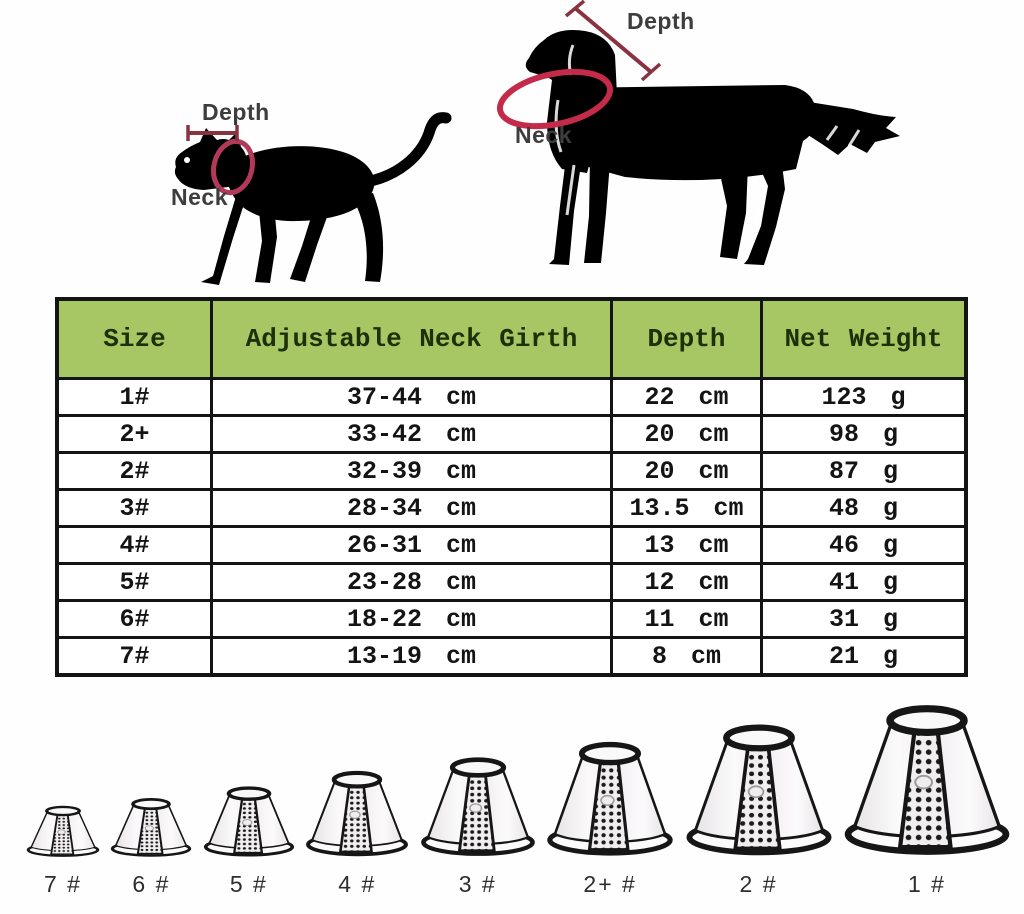 The width and height of the screenshot is (1024, 914). What do you see at coordinates (758, 884) in the screenshot?
I see `cone-label: 2 #` at bounding box center [758, 884].